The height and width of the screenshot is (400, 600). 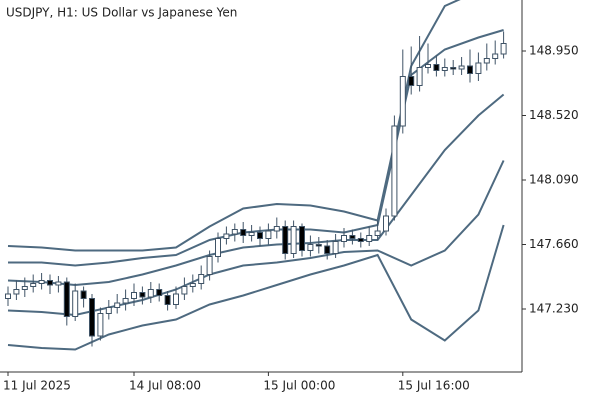 What do you see at coordinates (121, 13) in the screenshot?
I see `chart-title: USDJPY, H1: US Dollar vs Japanese Yen` at bounding box center [121, 13].